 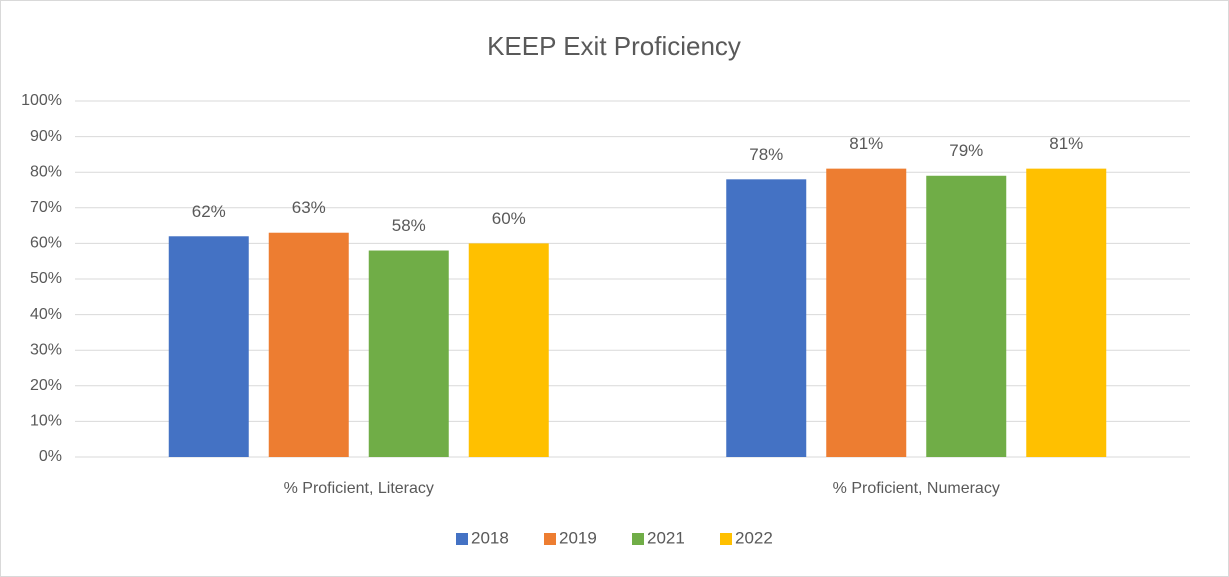 What do you see at coordinates (209, 211) in the screenshot?
I see `data-label: 62%` at bounding box center [209, 211].